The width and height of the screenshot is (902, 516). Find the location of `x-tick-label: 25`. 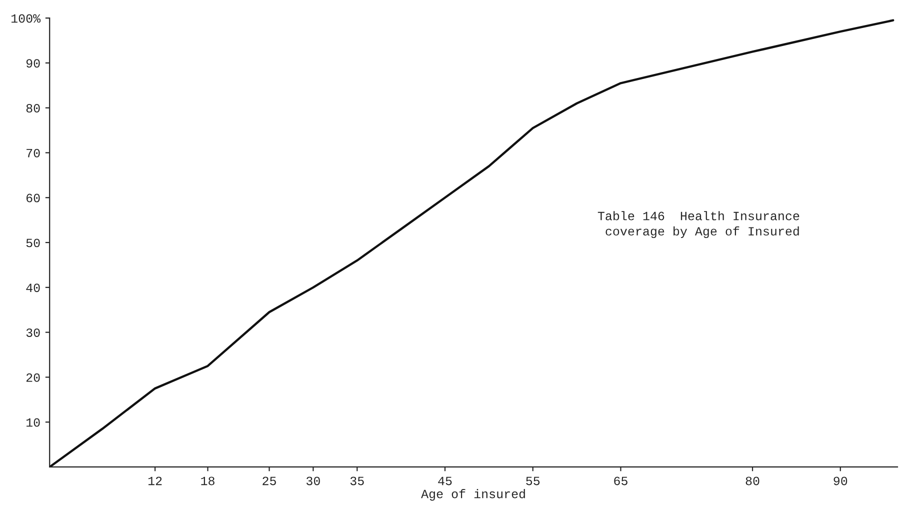

x-tick-label: 25 is located at coordinates (269, 481).